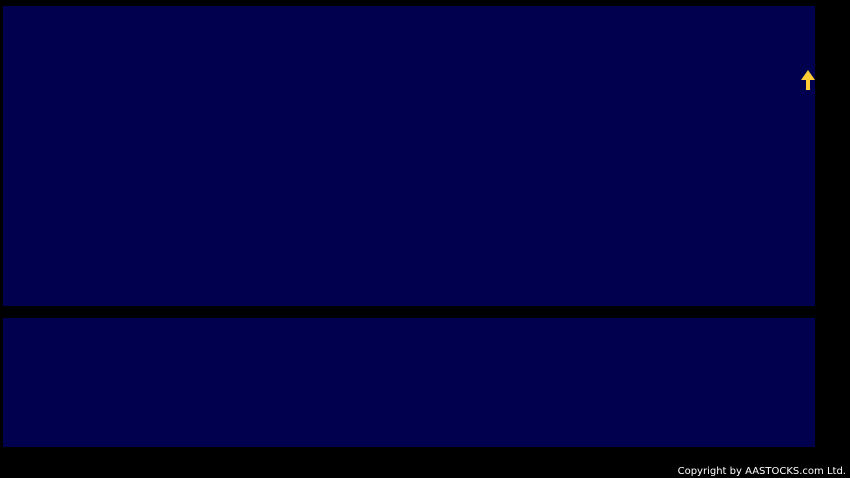 The height and width of the screenshot is (478, 850). I want to click on copyright: Copyright by AASTOCKS.com Ltd., so click(762, 471).